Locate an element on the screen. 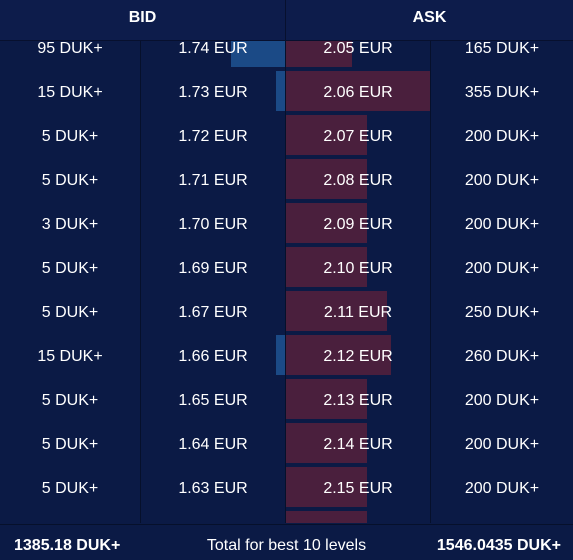 The width and height of the screenshot is (573, 560). ask-price: 2.09 EUR is located at coordinates (358, 224).